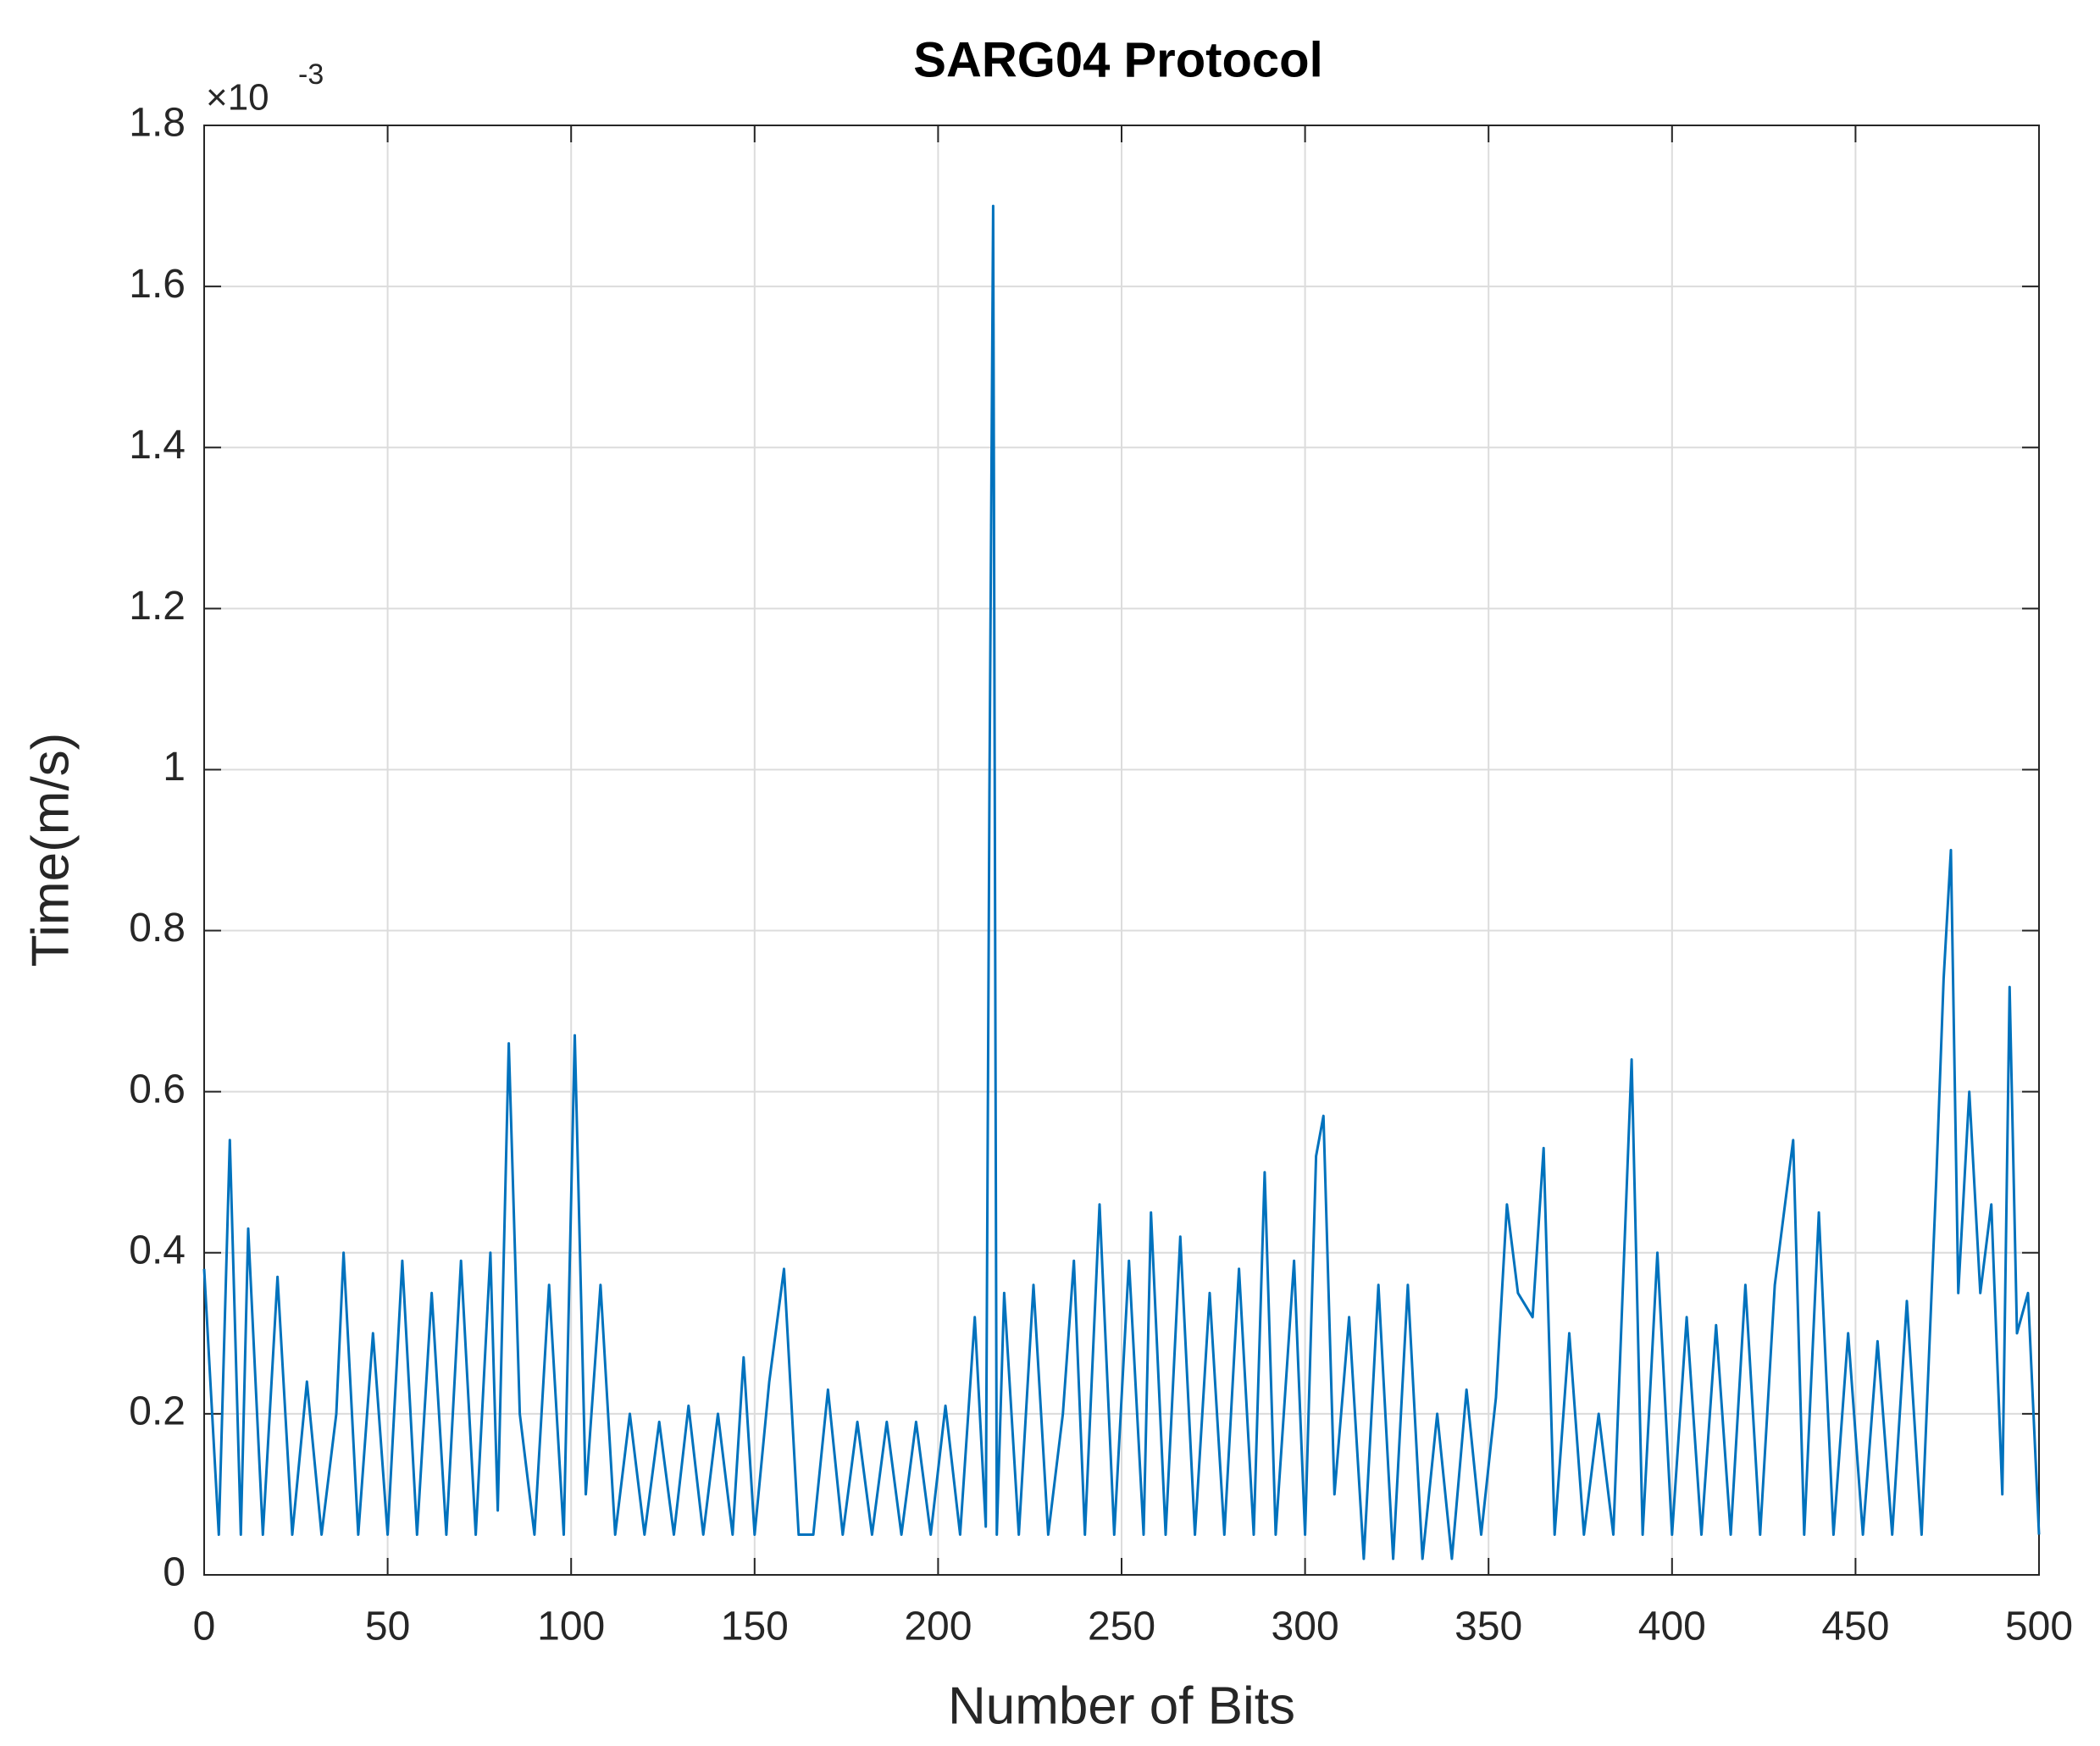 This screenshot has height=1746, width=2100. Describe the element at coordinates (2039, 1627) in the screenshot. I see `x-tick-label: 500` at that location.